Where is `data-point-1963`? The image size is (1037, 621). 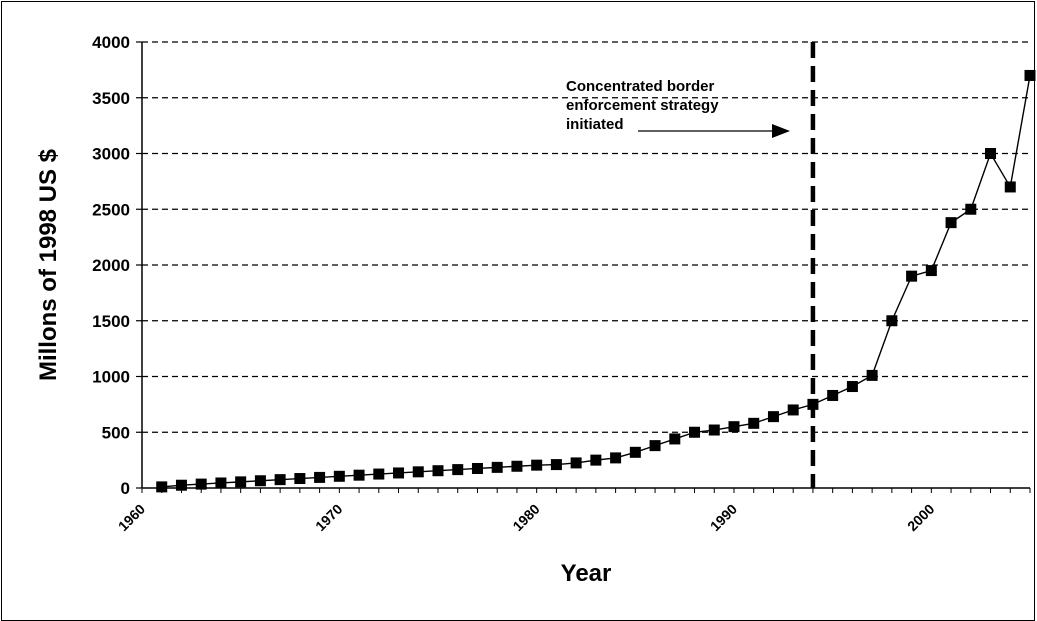
data-point-1963 is located at coordinates (201, 484).